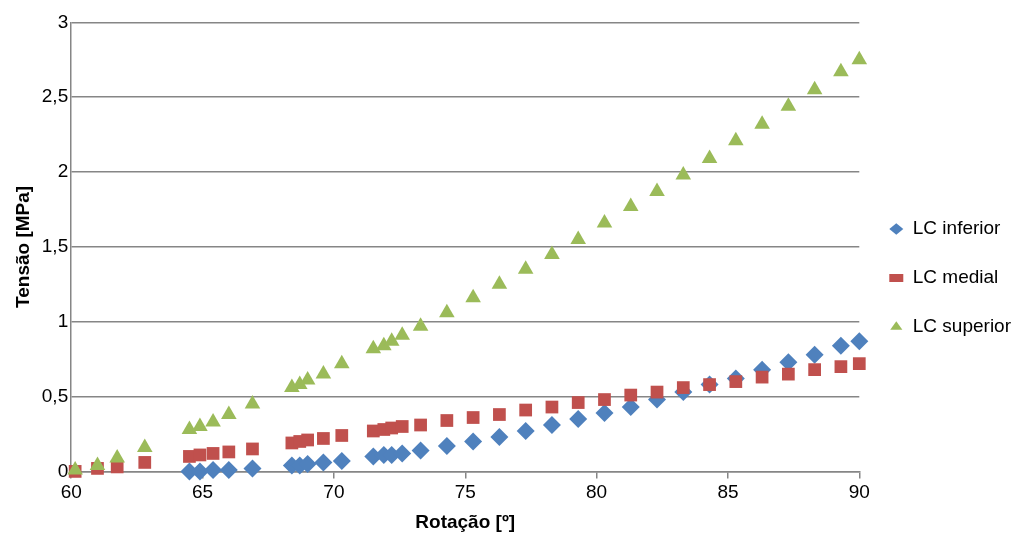 The width and height of the screenshot is (1033, 546). I want to click on x-tick-label: 90, so click(859, 492).